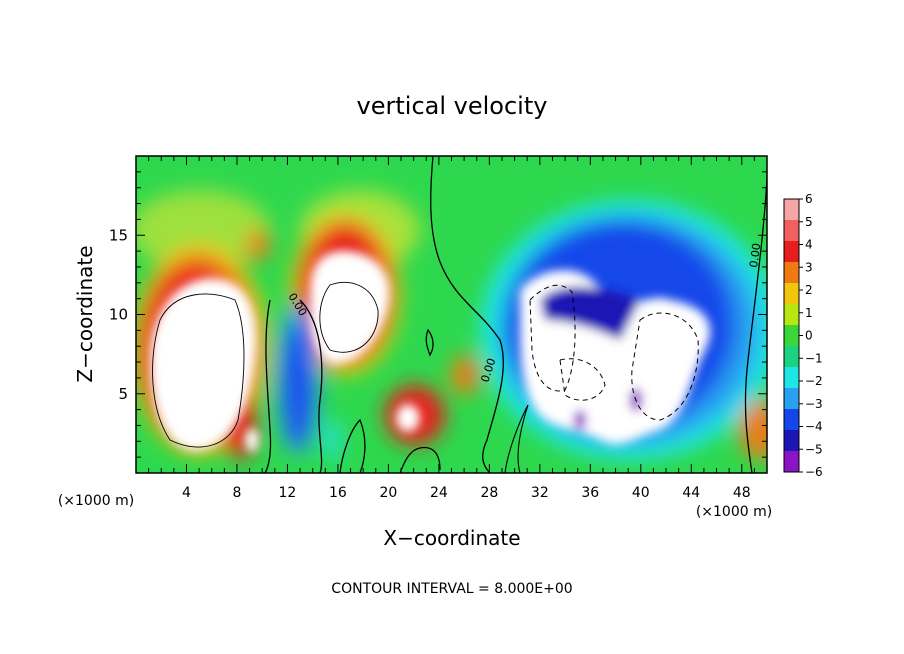 The image size is (904, 654). Describe the element at coordinates (451, 538) in the screenshot. I see `x-axis-label: X−coordinate` at that location.